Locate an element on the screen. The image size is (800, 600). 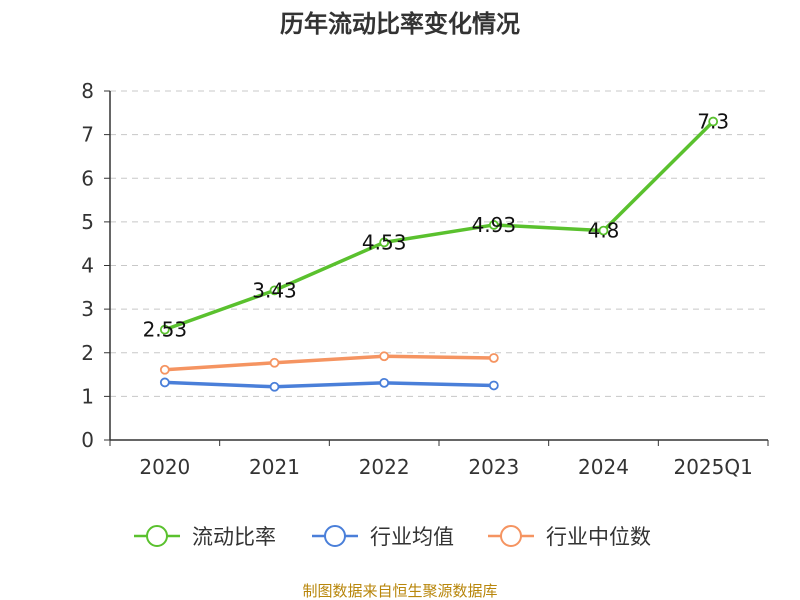
y-tick-label: 7 is located at coordinates (87, 135).